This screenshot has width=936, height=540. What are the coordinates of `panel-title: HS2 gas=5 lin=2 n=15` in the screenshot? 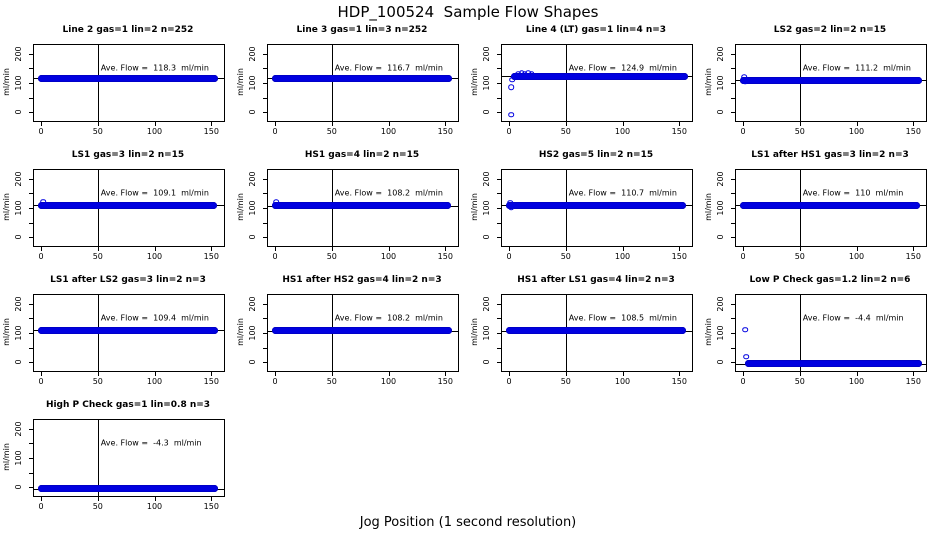 It's located at (596, 155).